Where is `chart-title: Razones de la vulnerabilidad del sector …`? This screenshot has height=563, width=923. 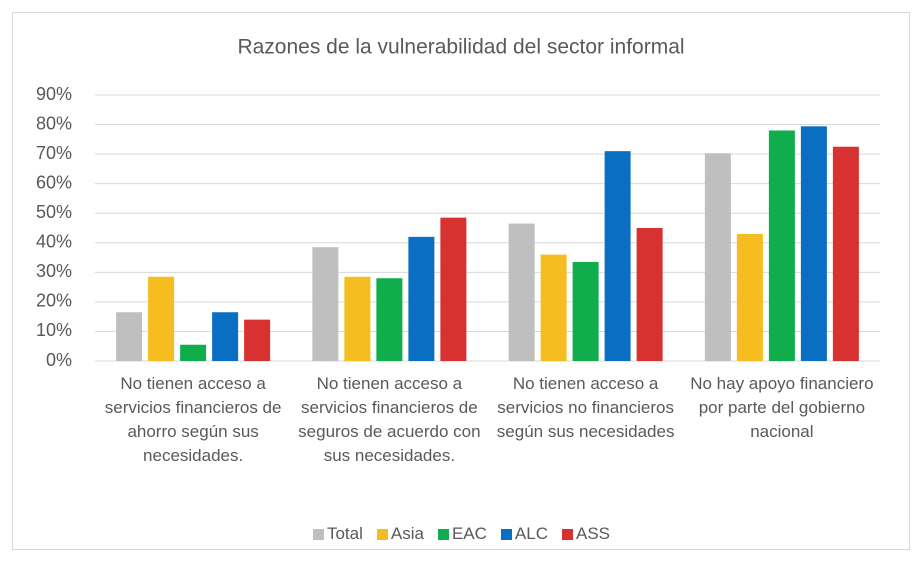 chart-title: Razones de la vulnerabilidad del sector … is located at coordinates (460, 47).